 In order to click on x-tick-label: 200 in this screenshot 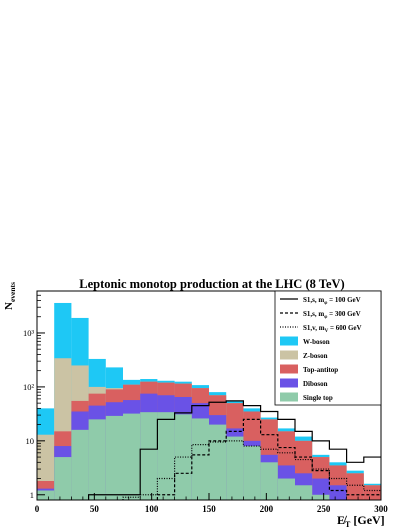, I will do `click(267, 509)`.